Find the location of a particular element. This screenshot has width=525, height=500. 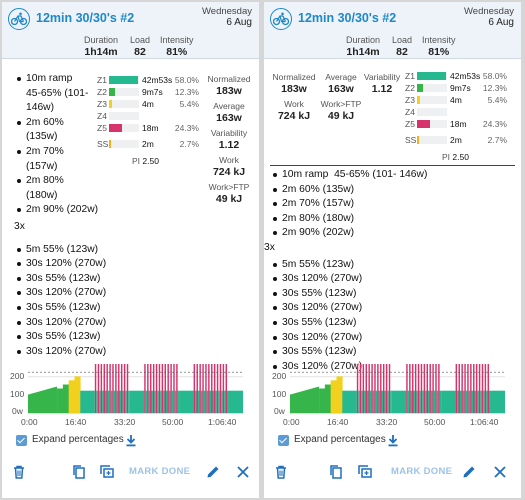

metric-variability-value: 1.12 is located at coordinates (382, 89).